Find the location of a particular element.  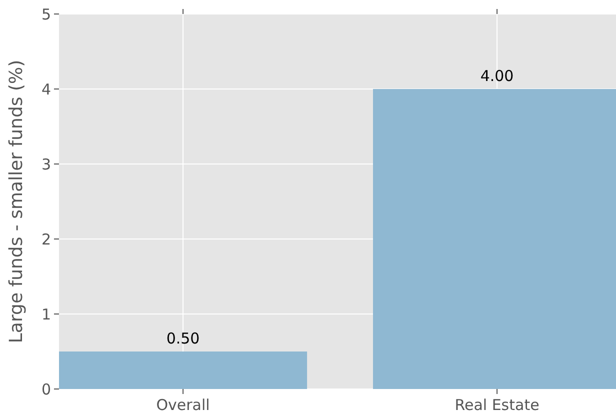

y-tick-label: 1 is located at coordinates (46, 314).